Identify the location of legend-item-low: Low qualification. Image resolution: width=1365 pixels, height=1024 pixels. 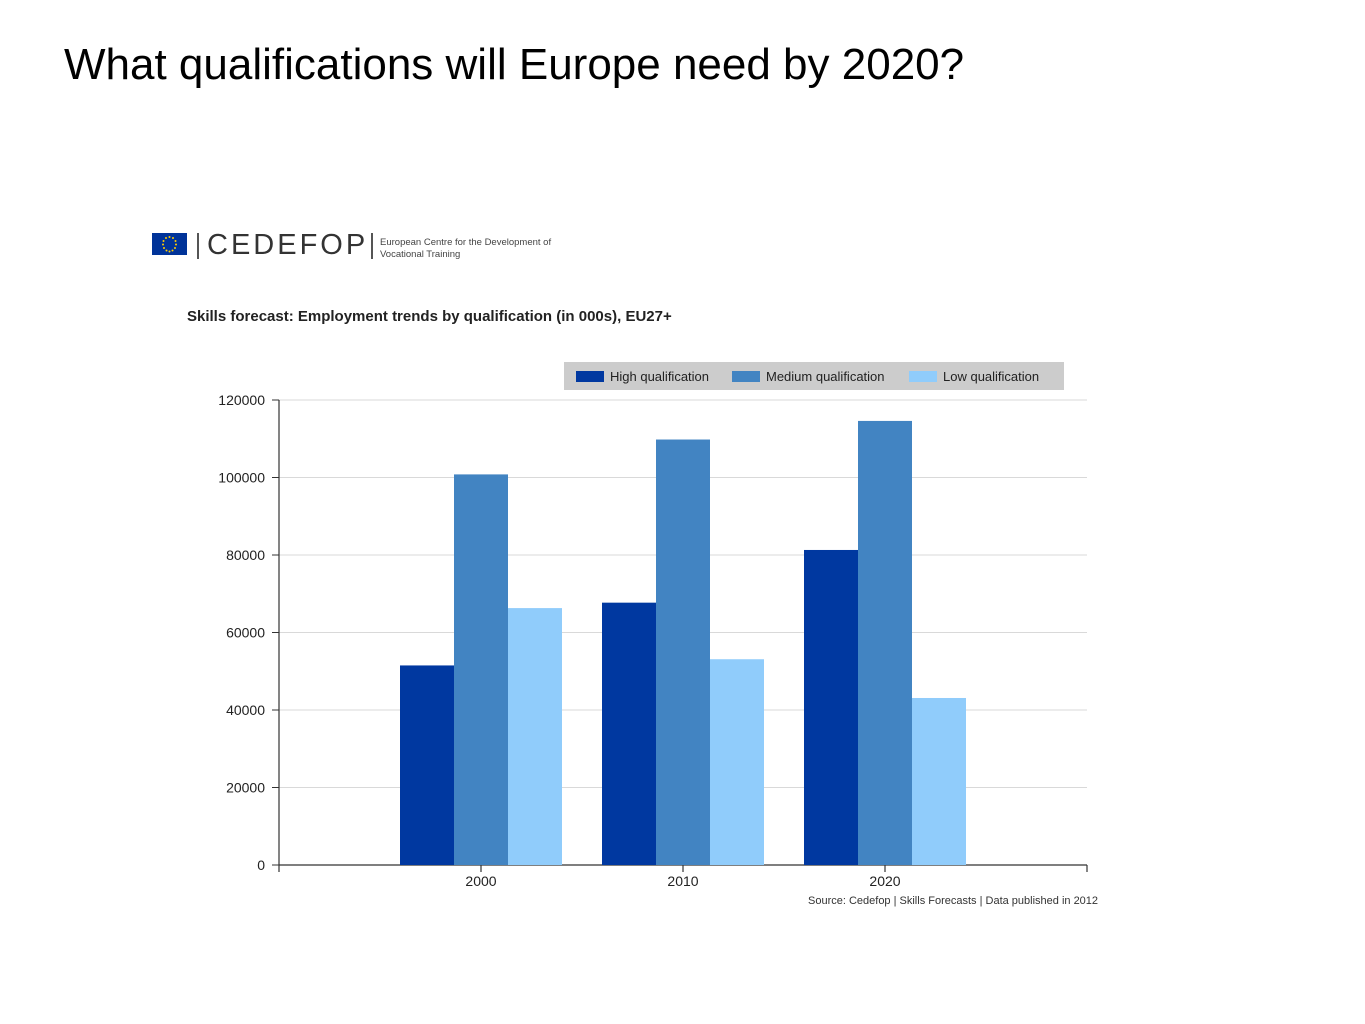
(974, 376).